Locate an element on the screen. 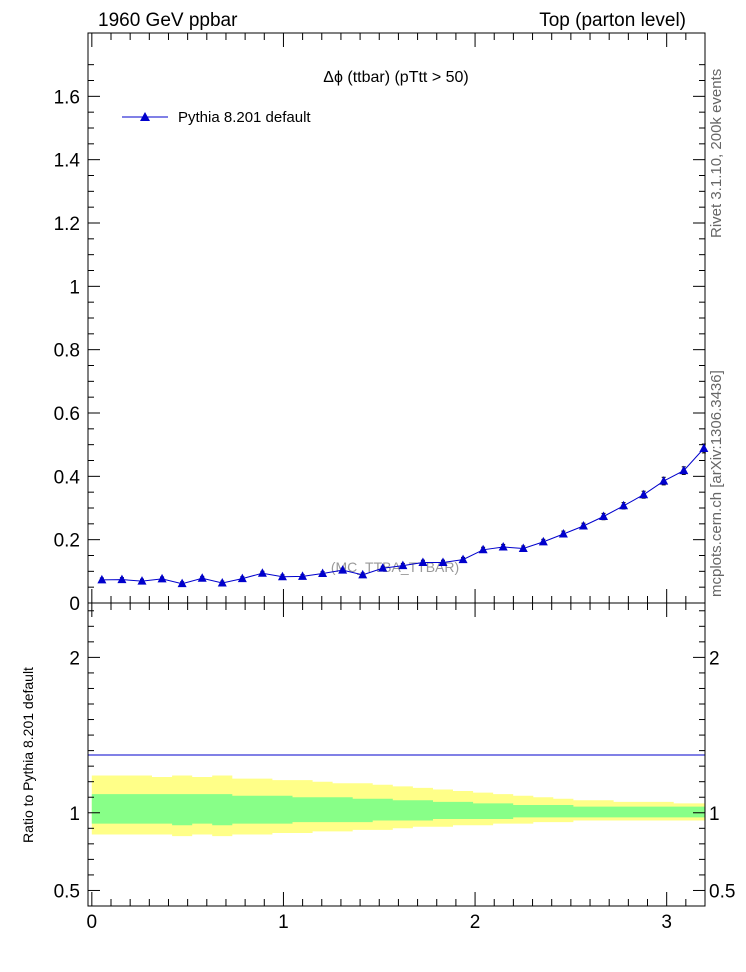  main-ytick-label: 0.6 is located at coordinates (67, 414).